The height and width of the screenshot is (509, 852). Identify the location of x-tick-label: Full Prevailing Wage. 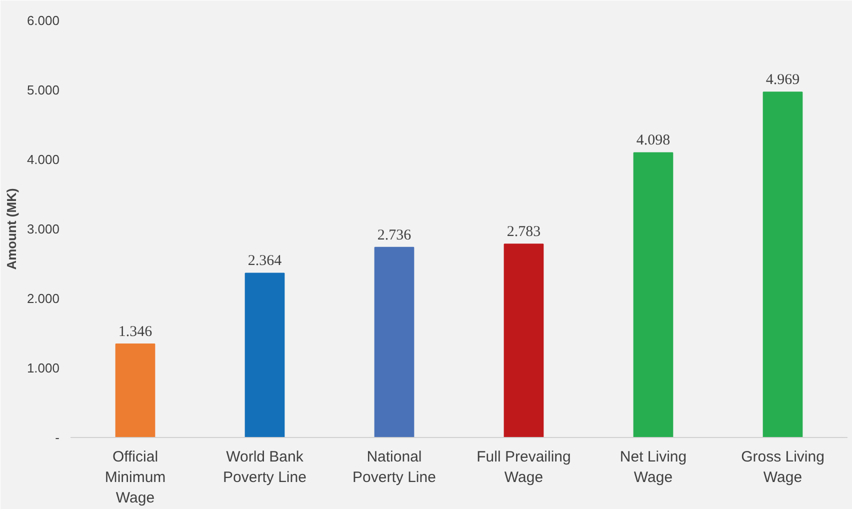
(523, 467).